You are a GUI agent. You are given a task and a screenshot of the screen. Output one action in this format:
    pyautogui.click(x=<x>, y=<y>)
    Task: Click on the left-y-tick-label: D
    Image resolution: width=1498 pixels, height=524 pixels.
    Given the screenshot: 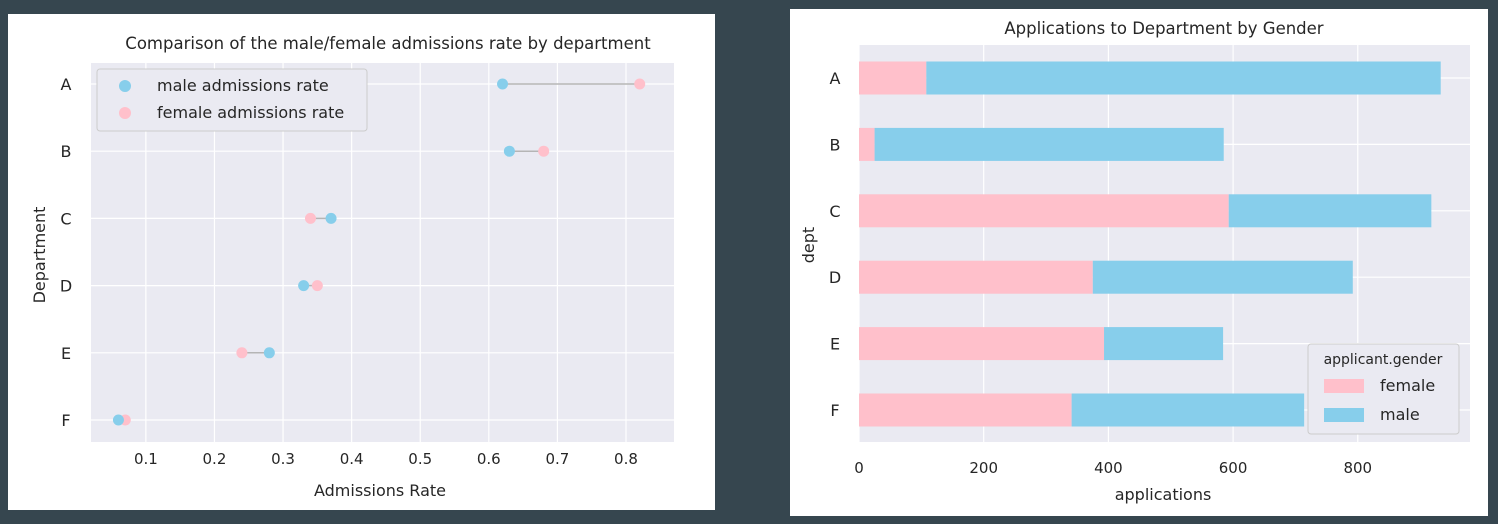 What is the action you would take?
    pyautogui.click(x=66, y=286)
    